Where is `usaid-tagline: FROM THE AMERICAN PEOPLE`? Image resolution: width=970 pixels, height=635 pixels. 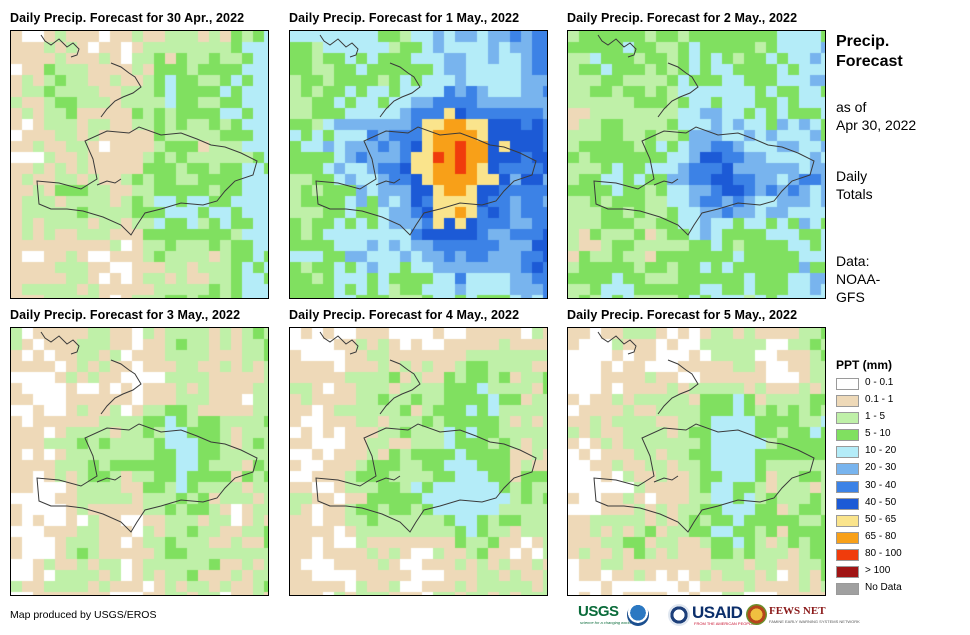 usaid-tagline: FROM THE AMERICAN PEOPLE is located at coordinates (724, 623).